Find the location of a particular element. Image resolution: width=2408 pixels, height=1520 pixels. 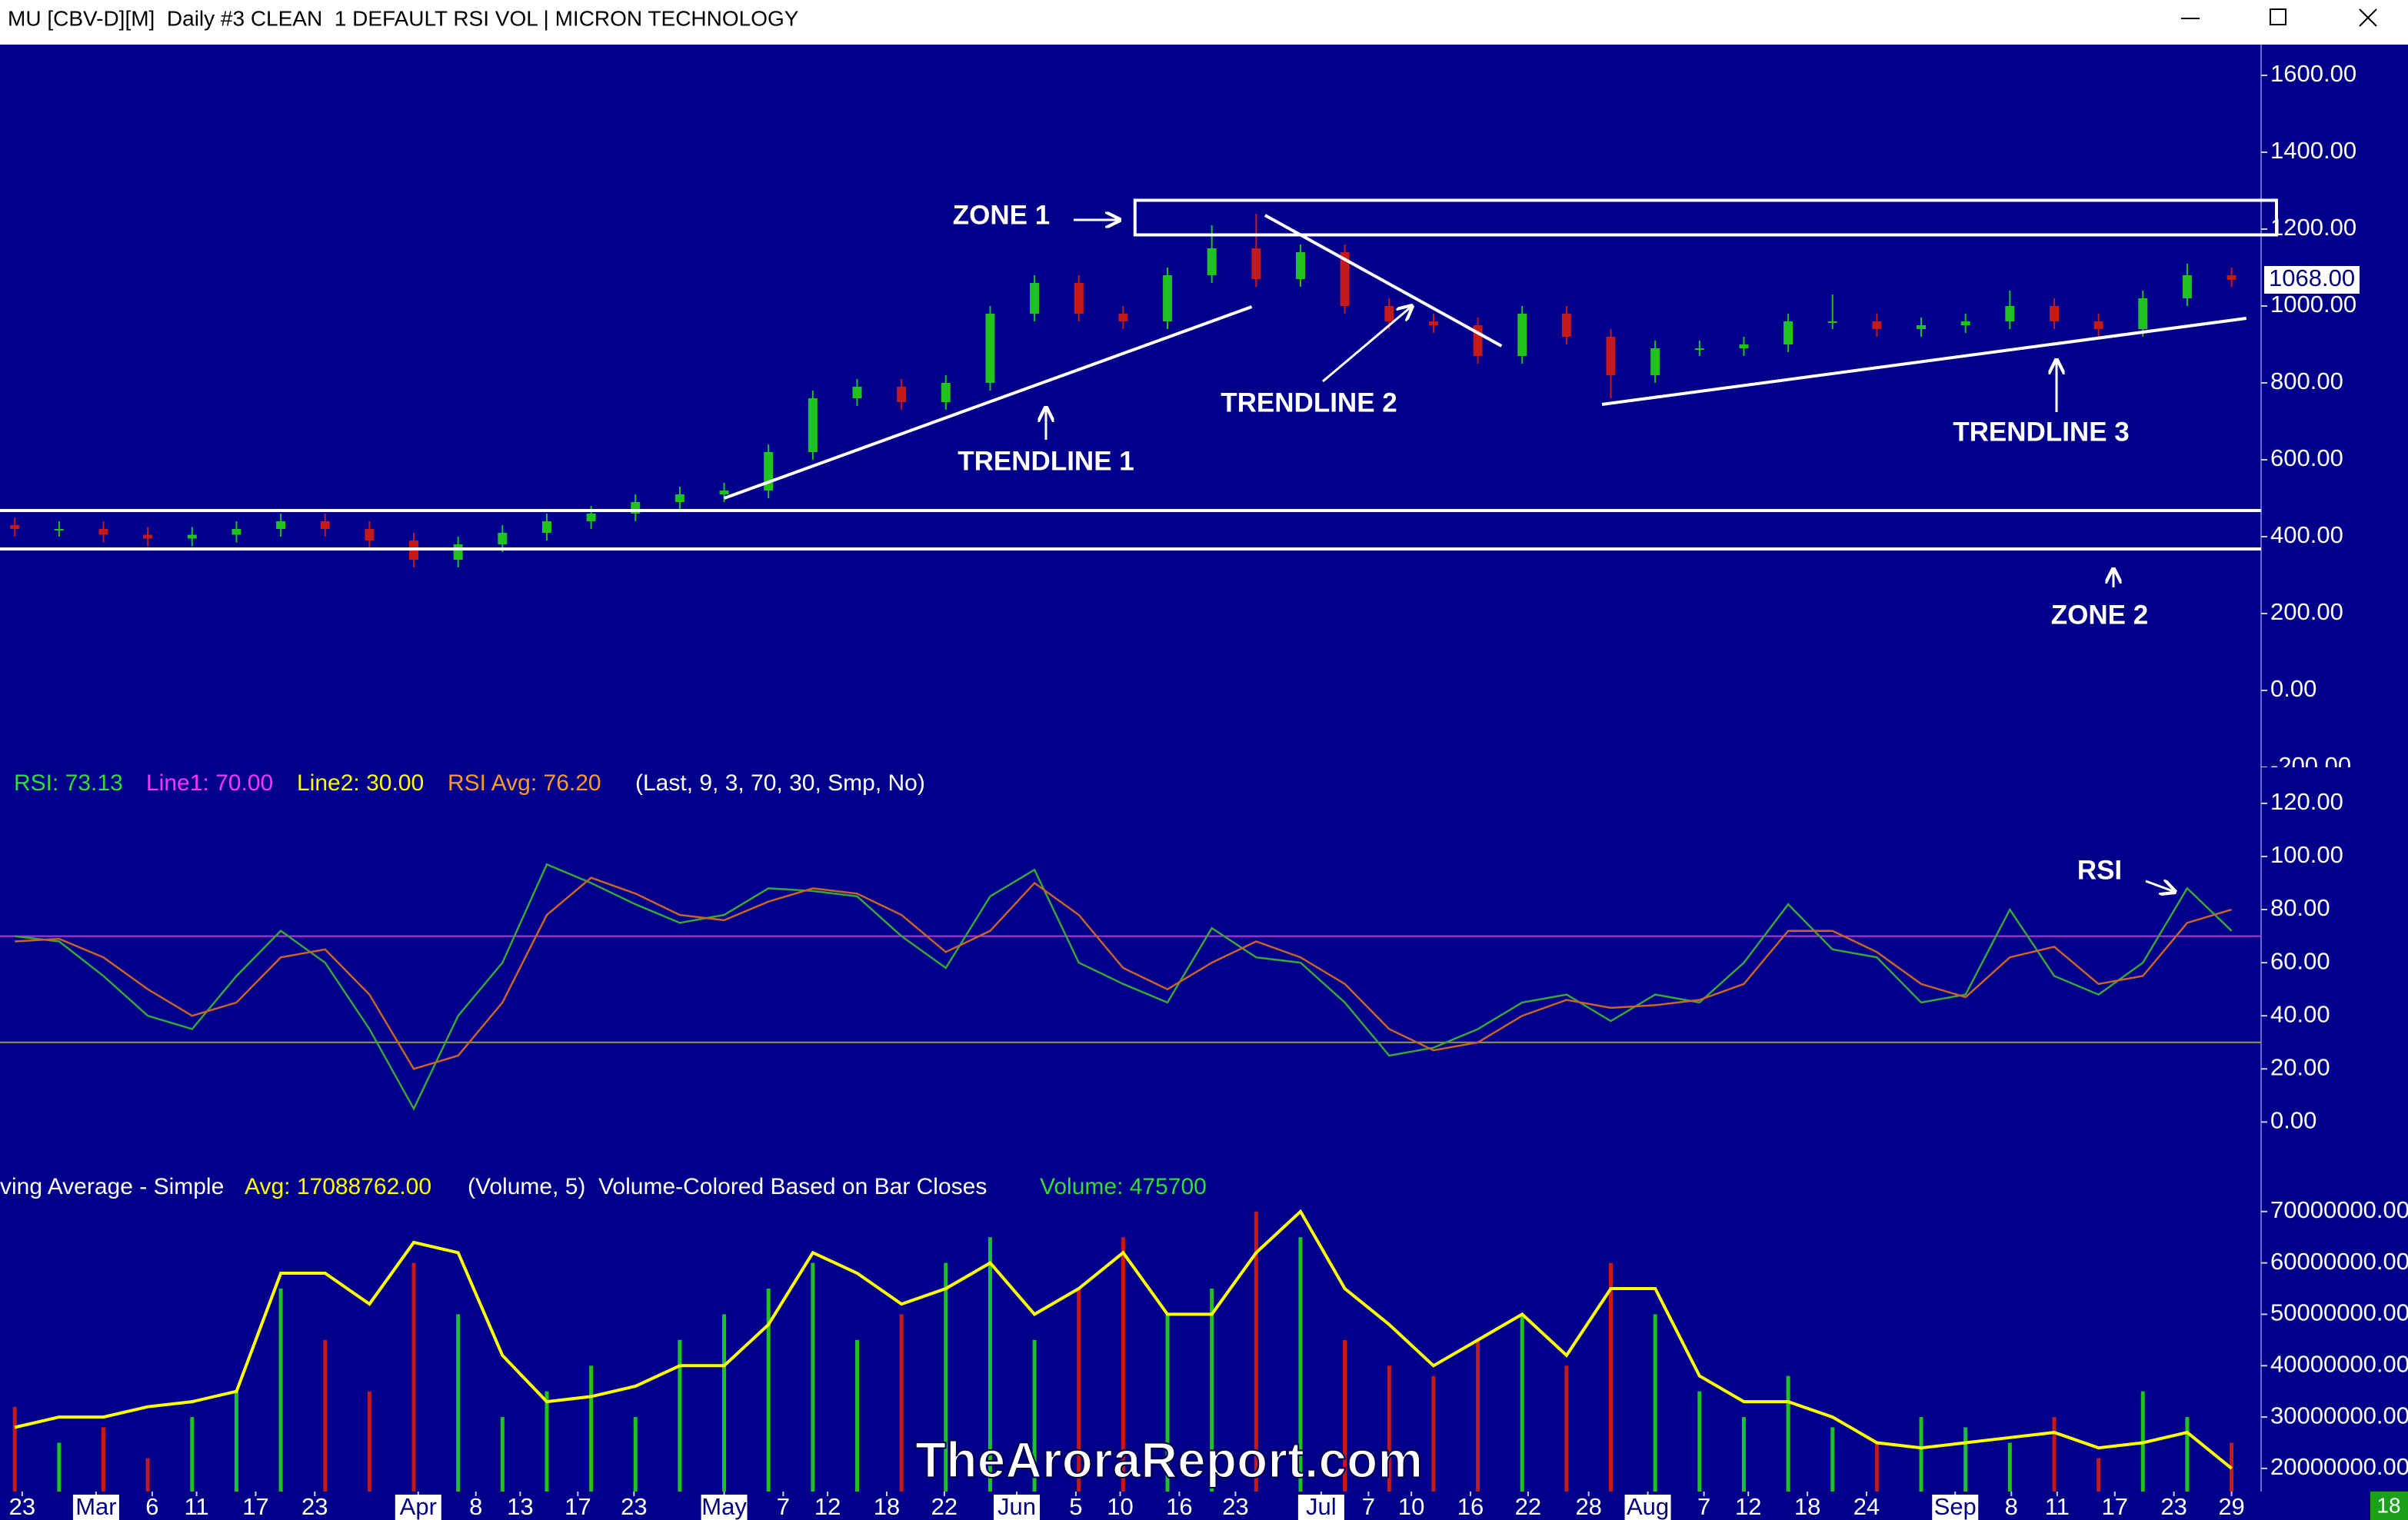

y-tick-label: 60000000.00 is located at coordinates (2339, 1261).